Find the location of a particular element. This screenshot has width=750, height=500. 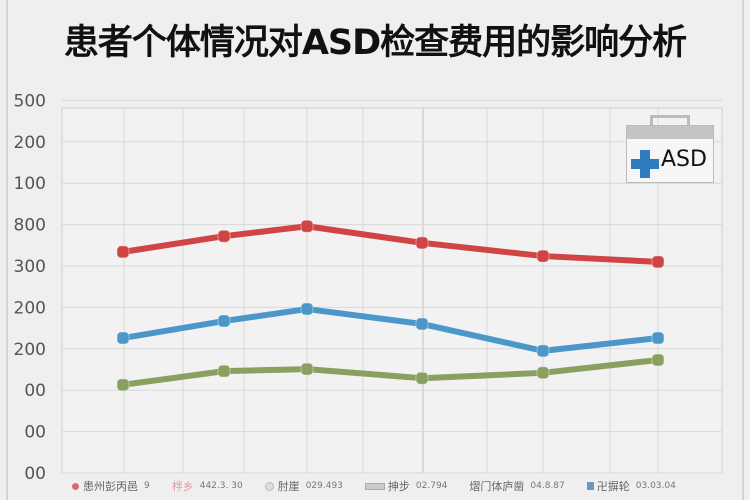

y-tick-label: 800 is located at coordinates (30, 226).